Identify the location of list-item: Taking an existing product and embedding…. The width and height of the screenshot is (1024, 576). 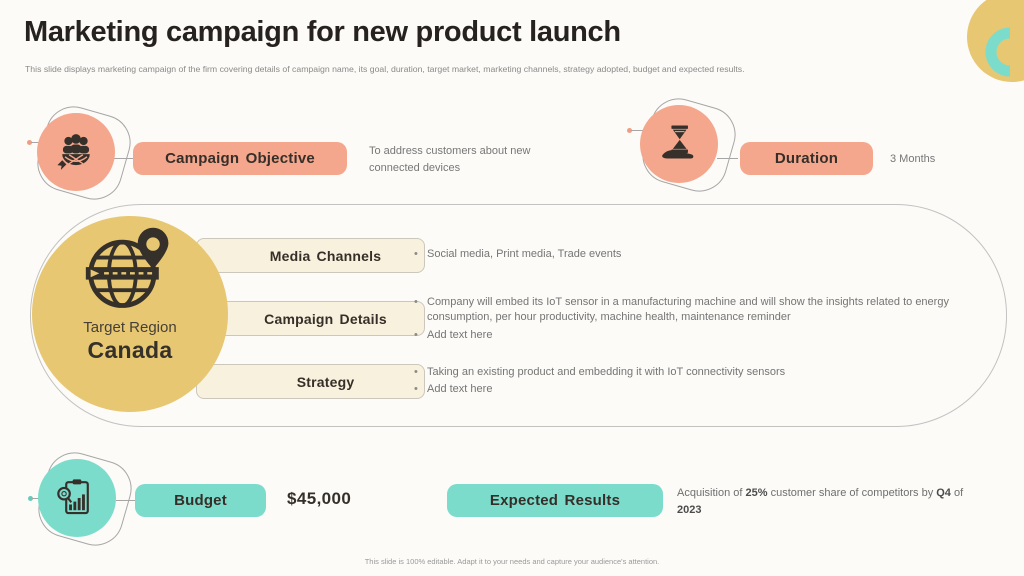
(706, 373).